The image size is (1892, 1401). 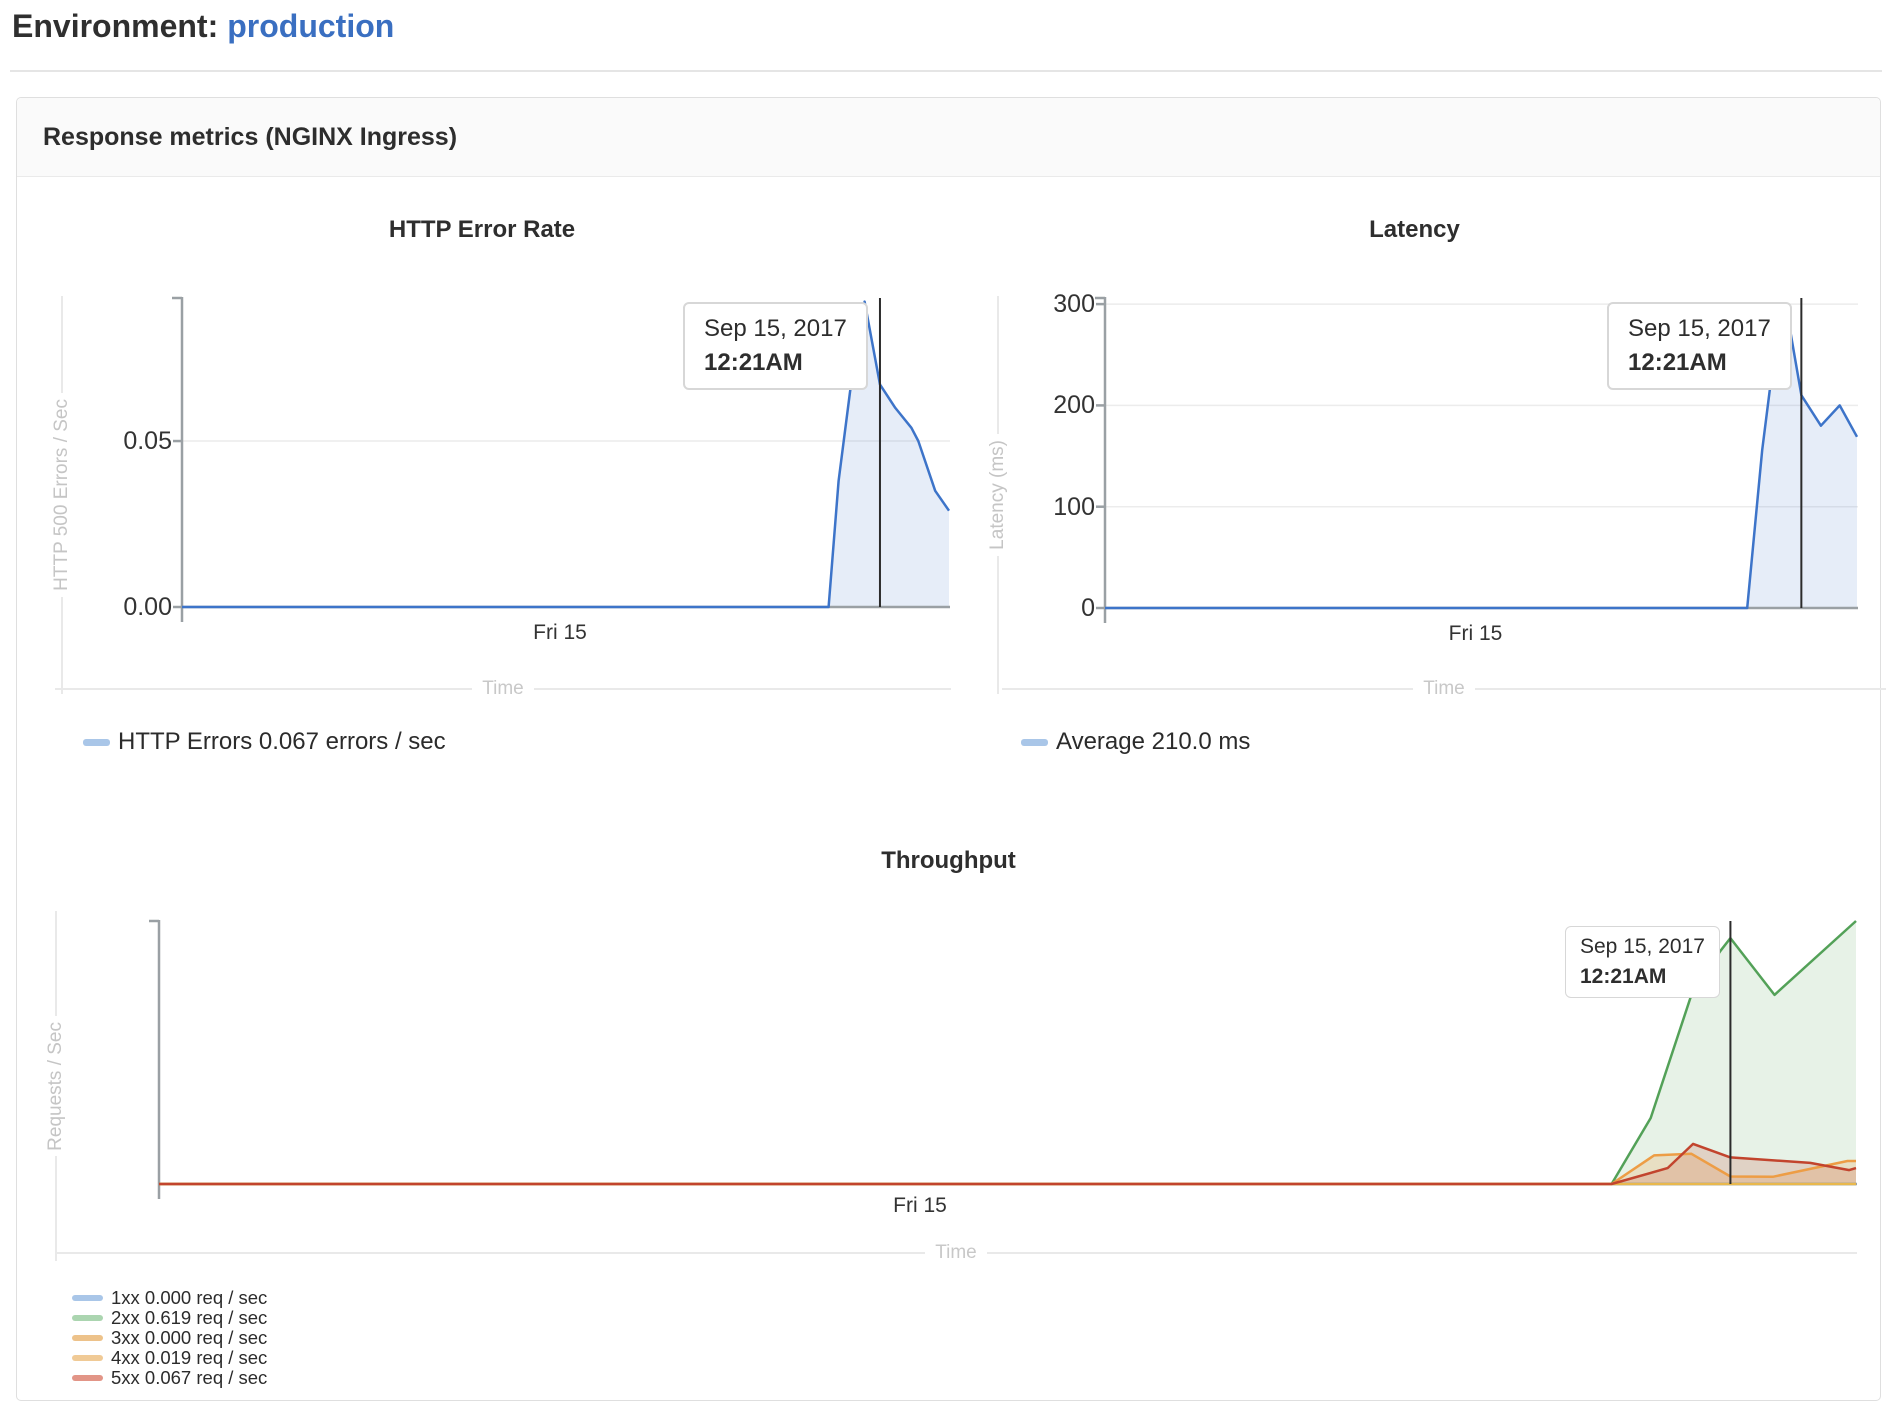 What do you see at coordinates (147, 441) in the screenshot?
I see `y-axis-tick-label: 0.05` at bounding box center [147, 441].